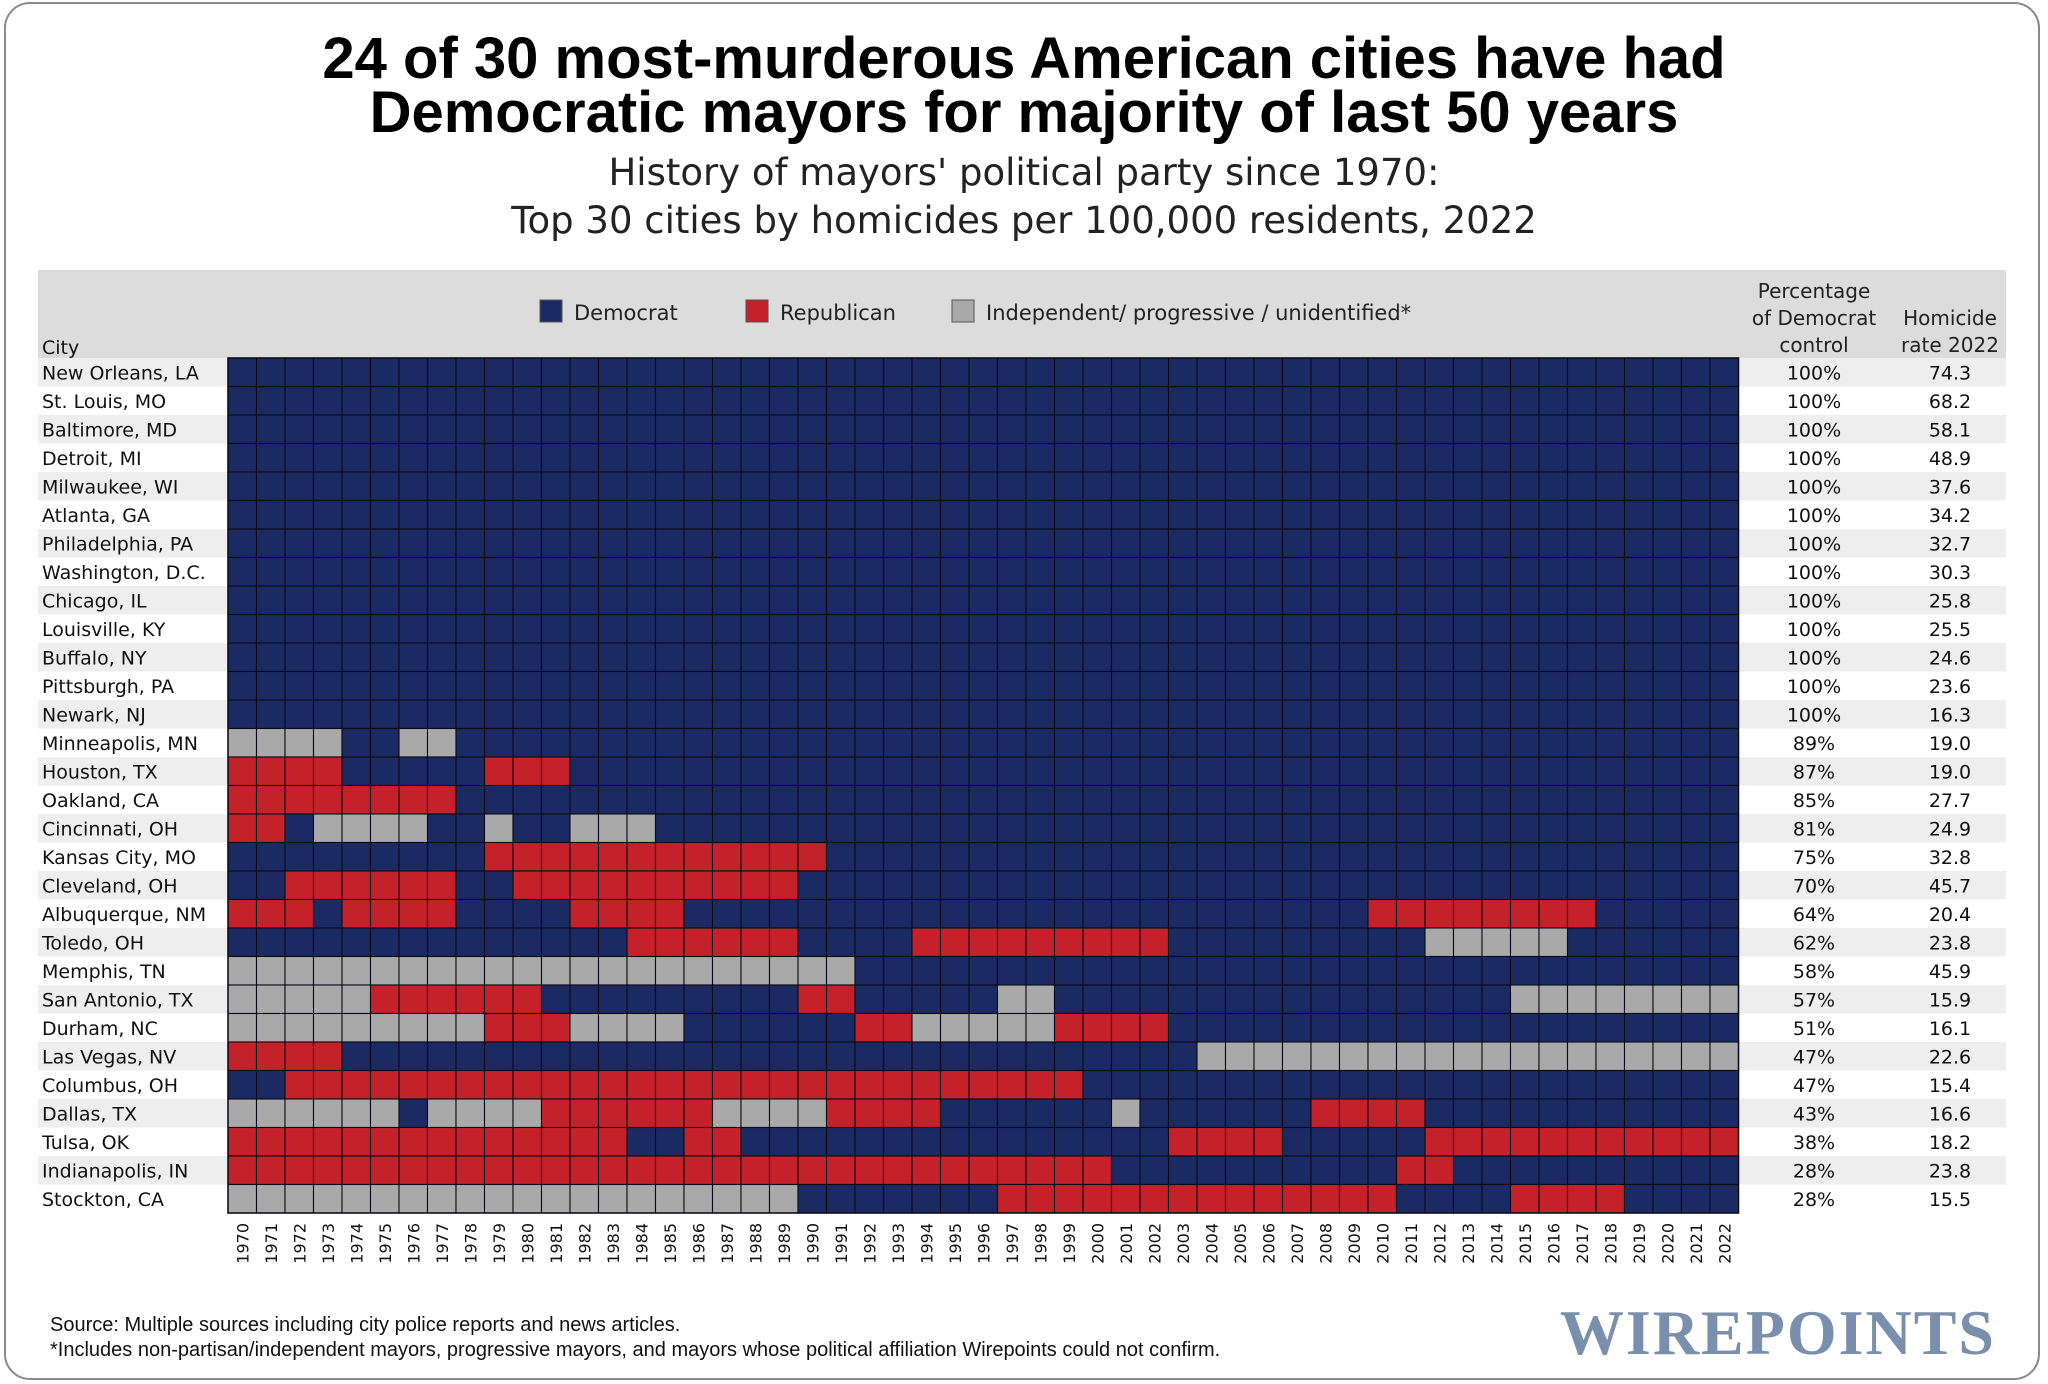 The height and width of the screenshot is (1384, 2048). What do you see at coordinates (1950, 658) in the screenshot?
I see `rate-value: 24.6` at bounding box center [1950, 658].